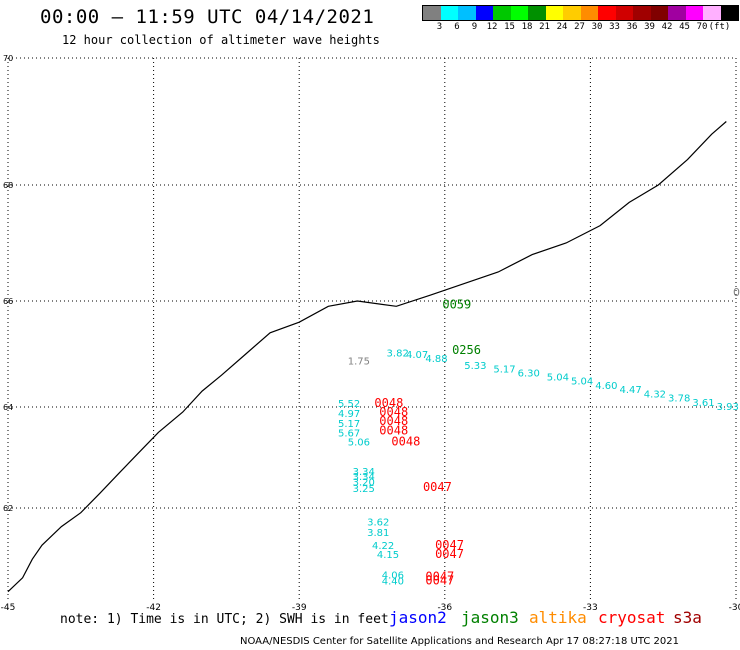  I want to click on wave-height-value: 5.06, so click(359, 442).